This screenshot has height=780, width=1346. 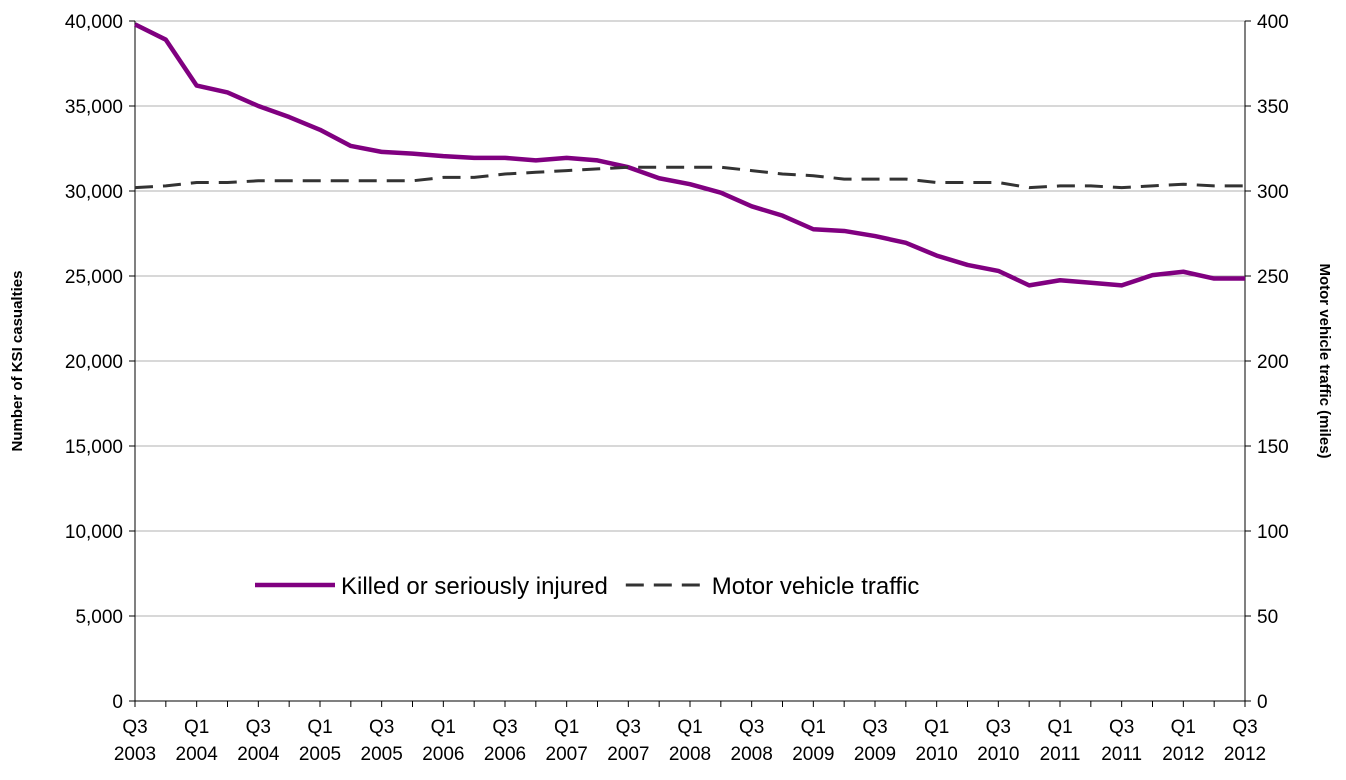 I want to click on y-tick-label: 40,000, so click(x=94, y=22).